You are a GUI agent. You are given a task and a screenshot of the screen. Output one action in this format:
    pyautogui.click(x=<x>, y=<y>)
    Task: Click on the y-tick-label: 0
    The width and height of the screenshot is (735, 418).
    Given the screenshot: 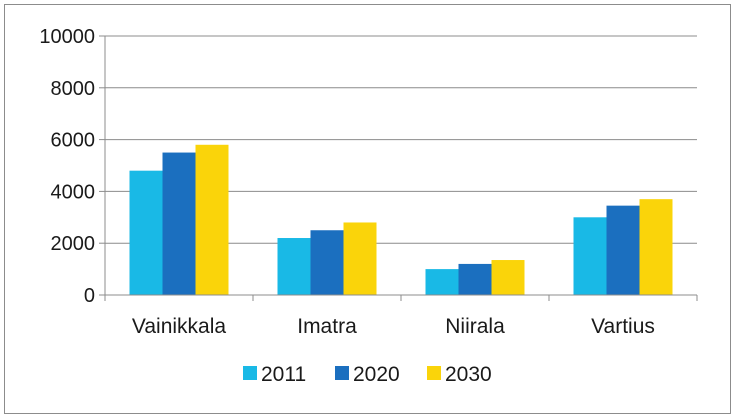 What is the action you would take?
    pyautogui.click(x=89, y=296)
    